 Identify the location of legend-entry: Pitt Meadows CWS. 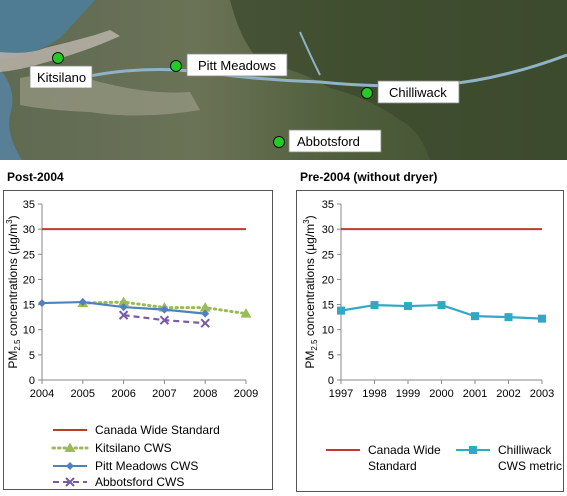
(125, 466).